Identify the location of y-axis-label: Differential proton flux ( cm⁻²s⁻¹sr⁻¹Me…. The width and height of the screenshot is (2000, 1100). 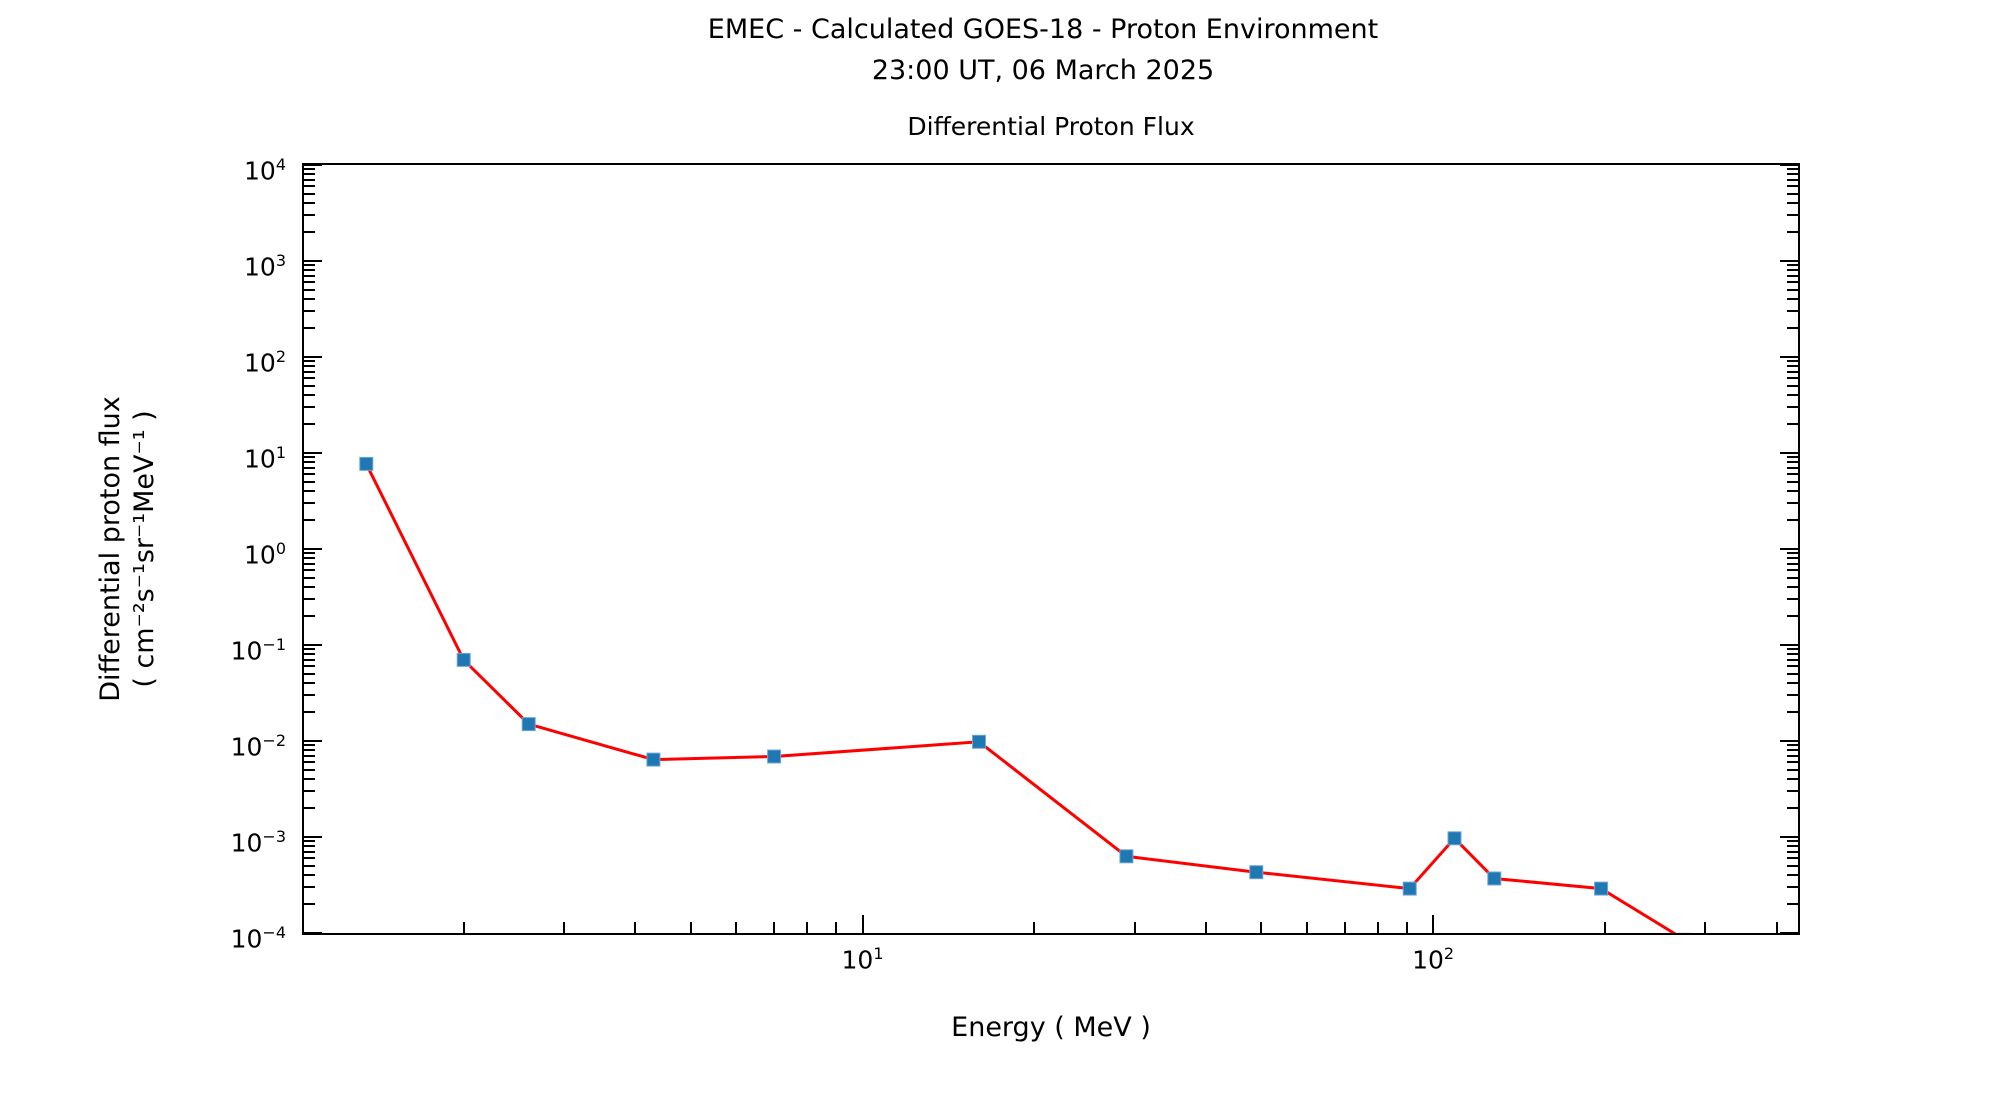
(128, 549).